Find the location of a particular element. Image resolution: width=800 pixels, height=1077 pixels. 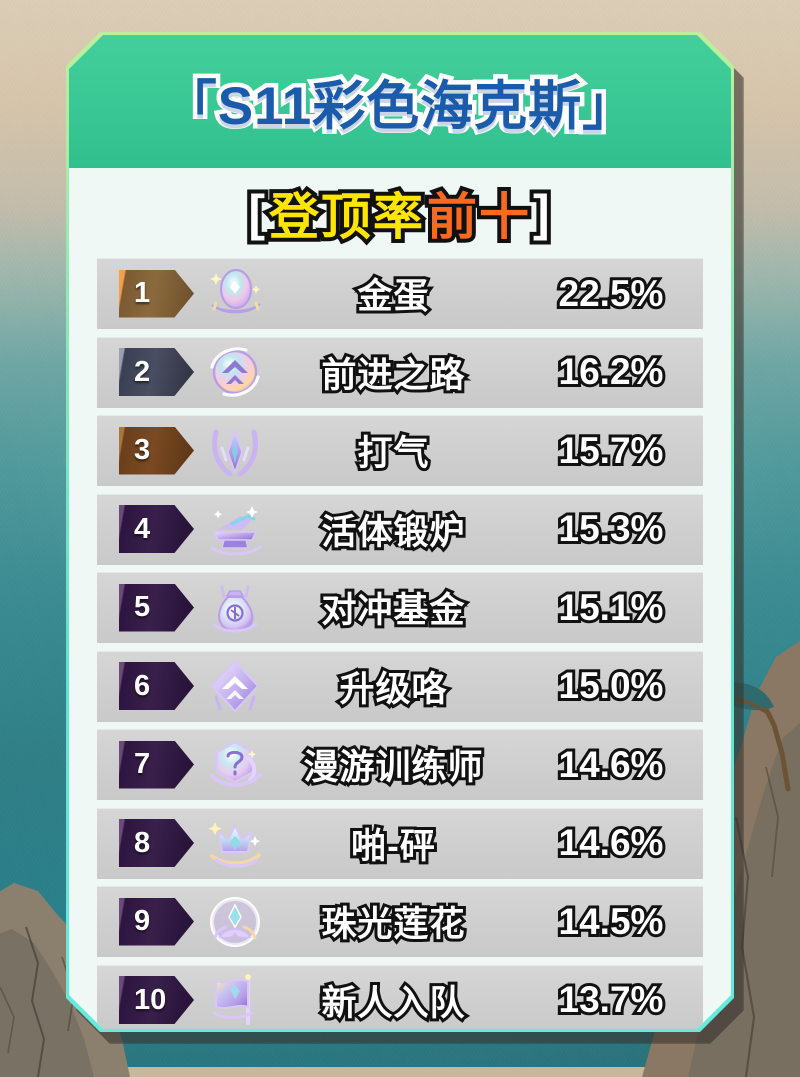

rank-number: 5 is located at coordinates (142, 607).